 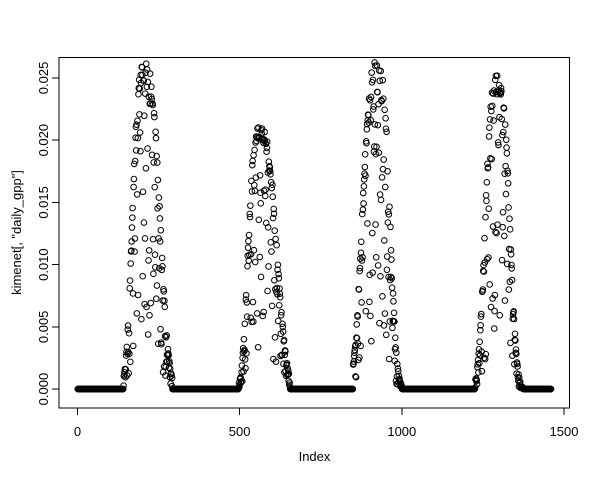 What do you see at coordinates (43, 389) in the screenshot?
I see `y-tick-label: 0.000` at bounding box center [43, 389].